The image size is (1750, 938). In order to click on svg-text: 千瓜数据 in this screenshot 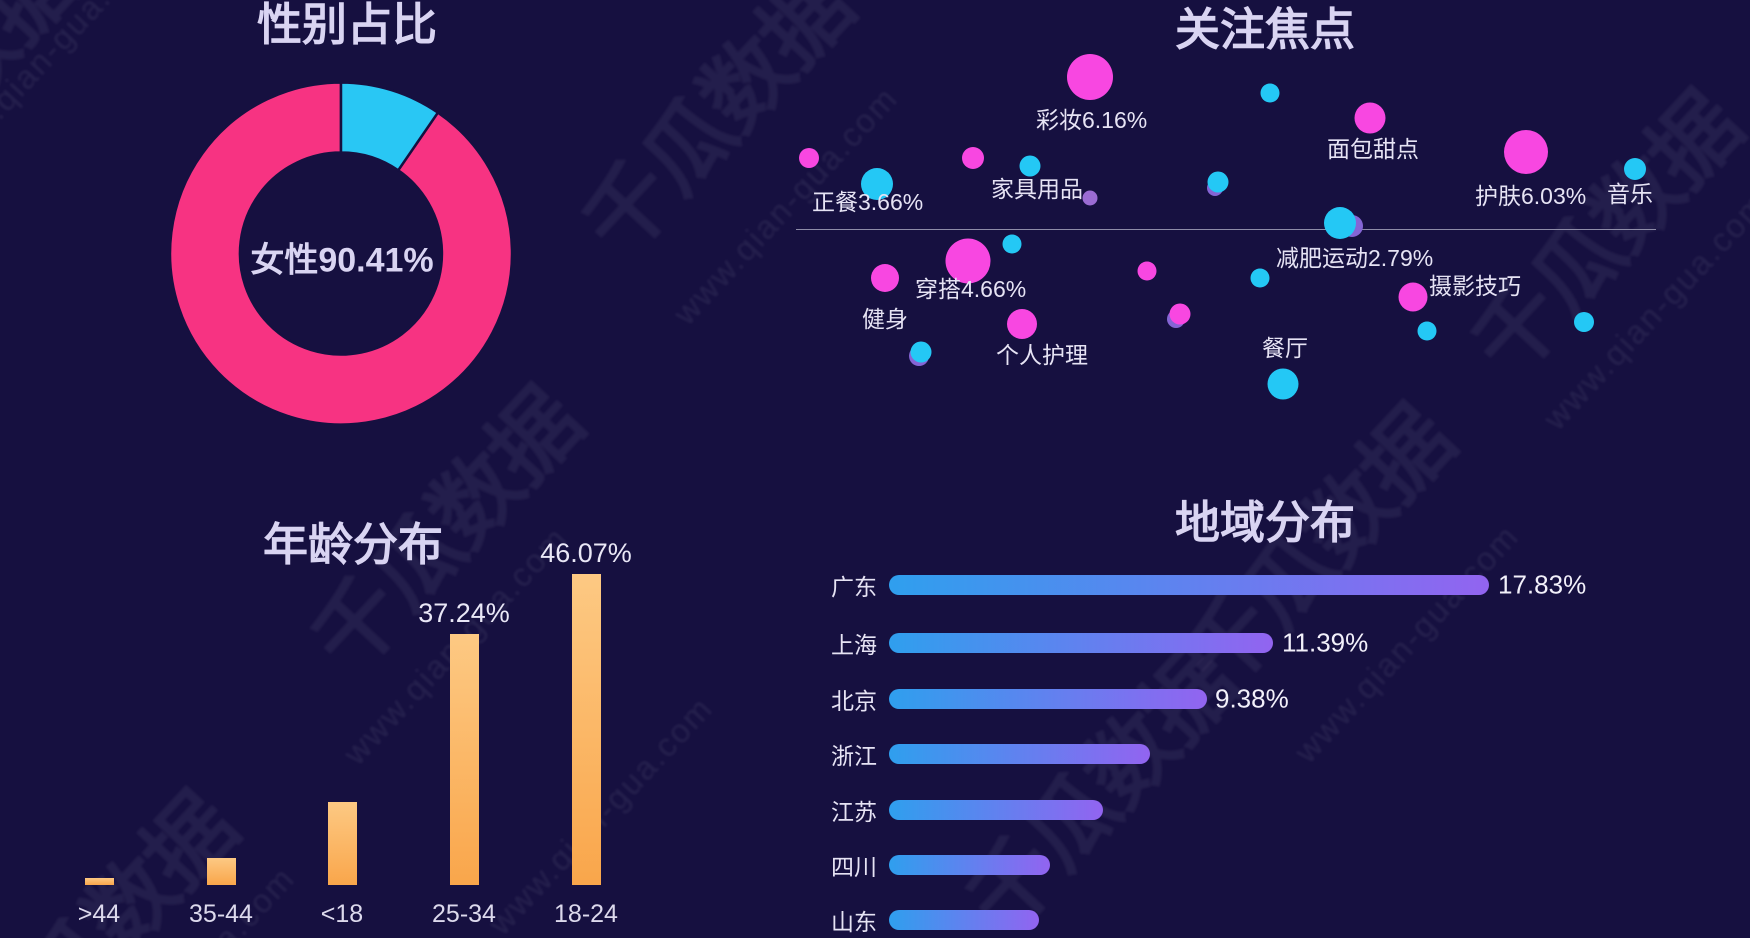, I will do `click(1101, 784)`.